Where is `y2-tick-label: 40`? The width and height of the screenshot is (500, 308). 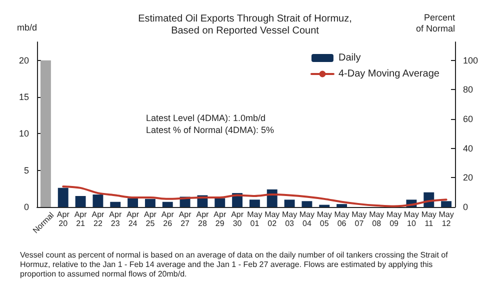 y2-tick-label: 40 is located at coordinates (468, 148).